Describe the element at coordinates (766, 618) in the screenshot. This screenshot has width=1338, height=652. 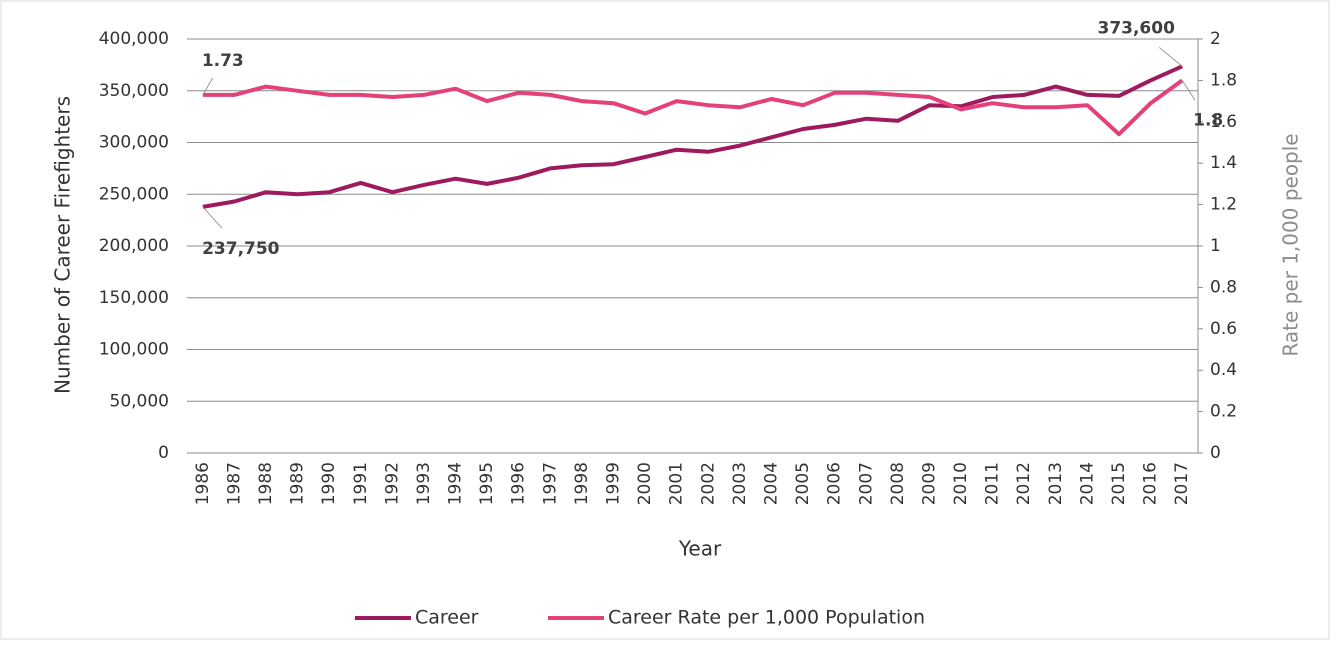
I see `legend-label: Career Rate per 1,000 Population` at that location.